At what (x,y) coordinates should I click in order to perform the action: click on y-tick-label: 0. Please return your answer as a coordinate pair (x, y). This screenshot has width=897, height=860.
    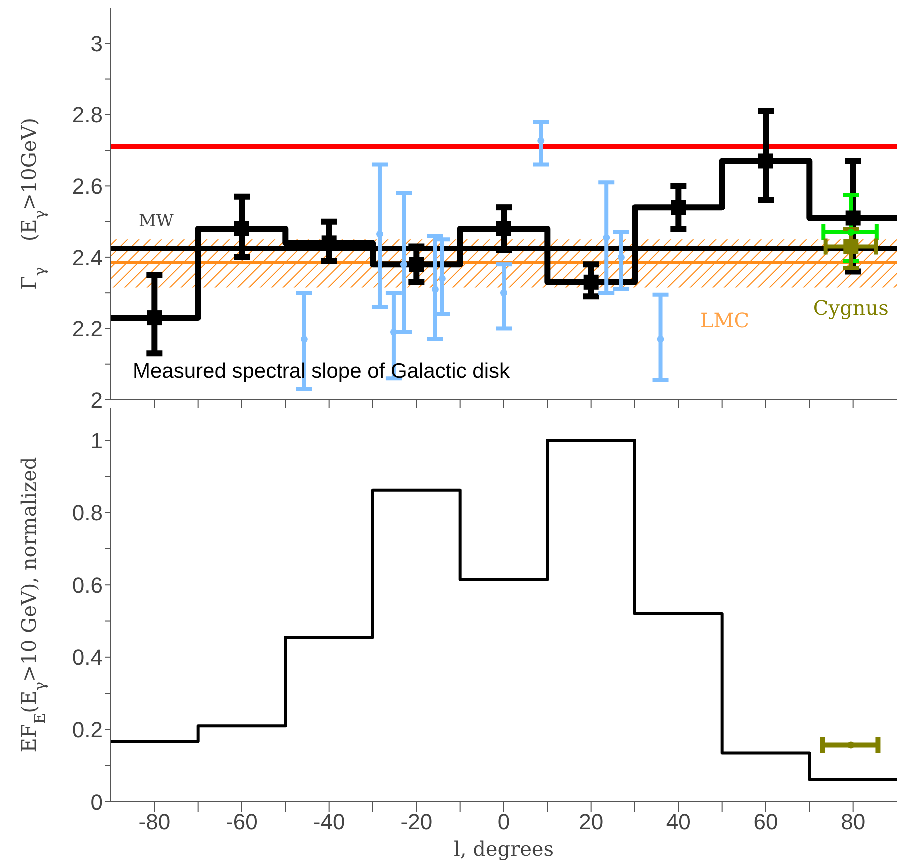
    Looking at the image, I should click on (96, 802).